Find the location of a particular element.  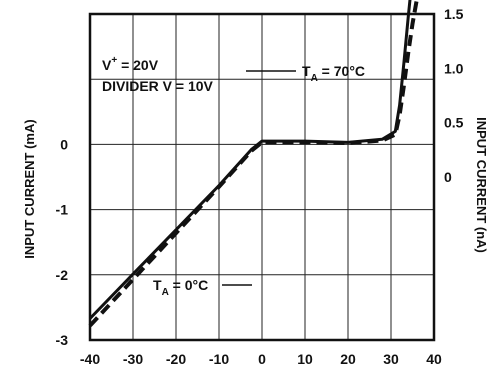

x-tick-label-3: -10 is located at coordinates (219, 359).